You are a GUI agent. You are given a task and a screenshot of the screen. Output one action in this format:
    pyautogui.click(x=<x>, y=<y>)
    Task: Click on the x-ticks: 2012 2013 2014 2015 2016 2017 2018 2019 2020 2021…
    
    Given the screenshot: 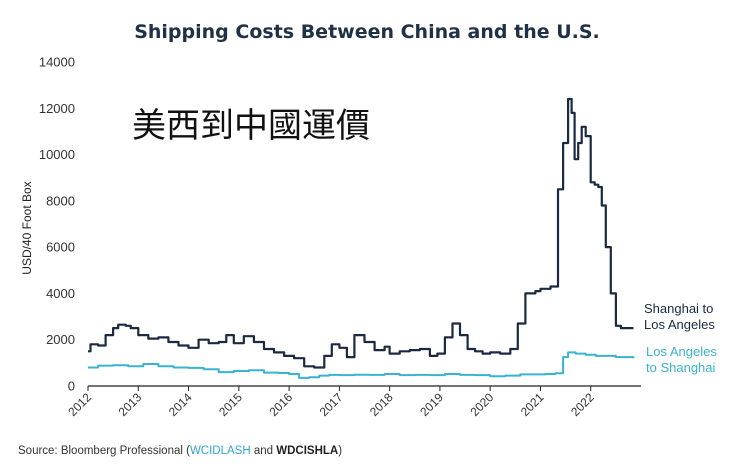 What is the action you would take?
    pyautogui.click(x=331, y=402)
    